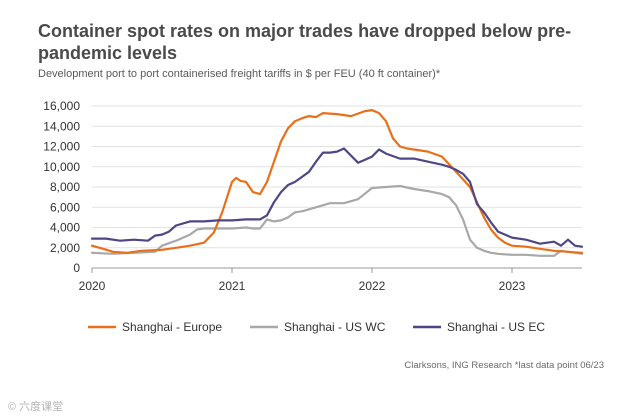 The width and height of the screenshot is (634, 417). I want to click on y-tick-label: 8,000, so click(65, 187).